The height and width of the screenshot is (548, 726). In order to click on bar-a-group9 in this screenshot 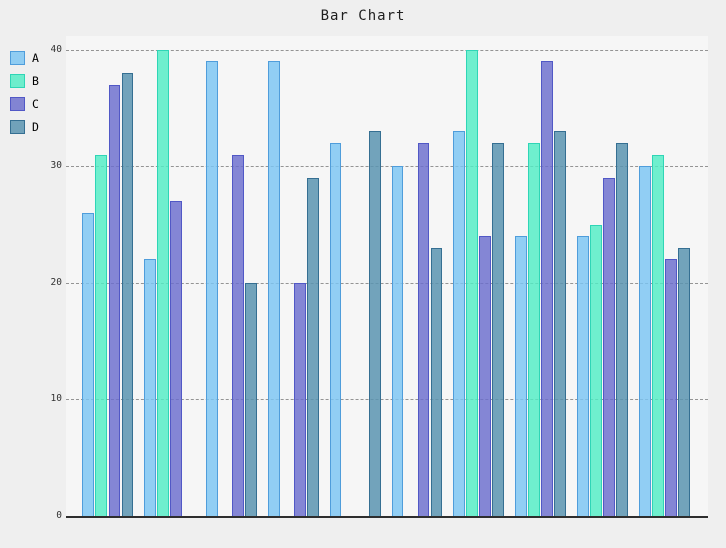, I will do `click(582, 376)`.